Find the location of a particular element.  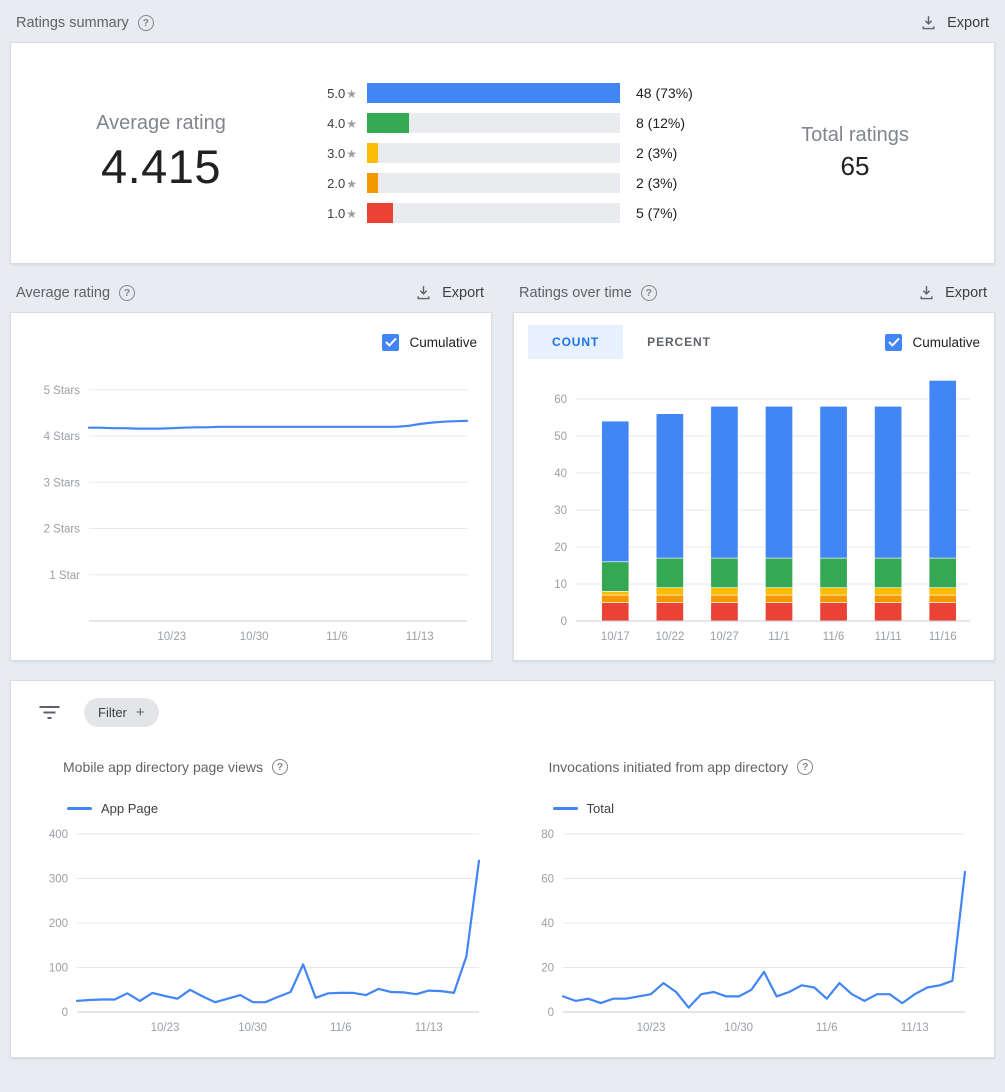

distribution-row: 2.0★ 2 (3%) is located at coordinates (513, 183).